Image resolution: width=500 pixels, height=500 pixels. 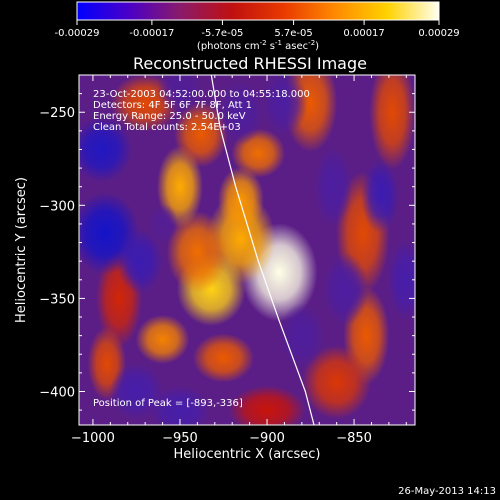 What do you see at coordinates (438, 33) in the screenshot?
I see `colorbar-tick-label: 0.00029` at bounding box center [438, 33].